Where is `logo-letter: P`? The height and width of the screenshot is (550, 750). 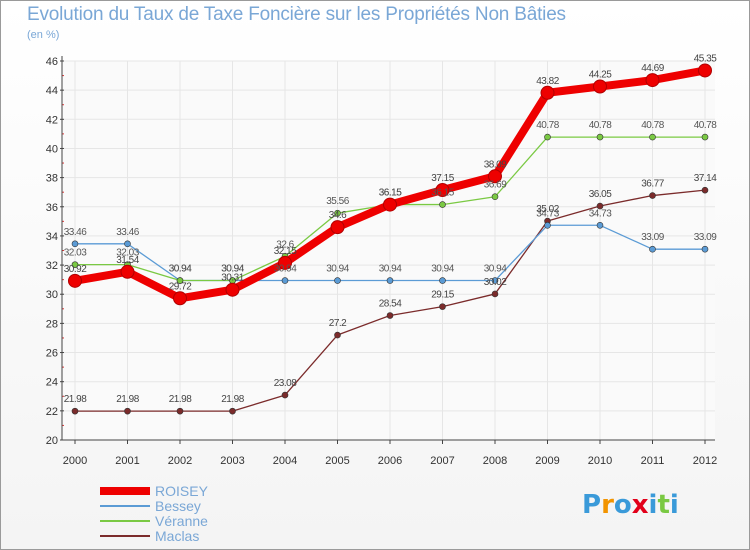
logo-letter: P is located at coordinates (592, 505).